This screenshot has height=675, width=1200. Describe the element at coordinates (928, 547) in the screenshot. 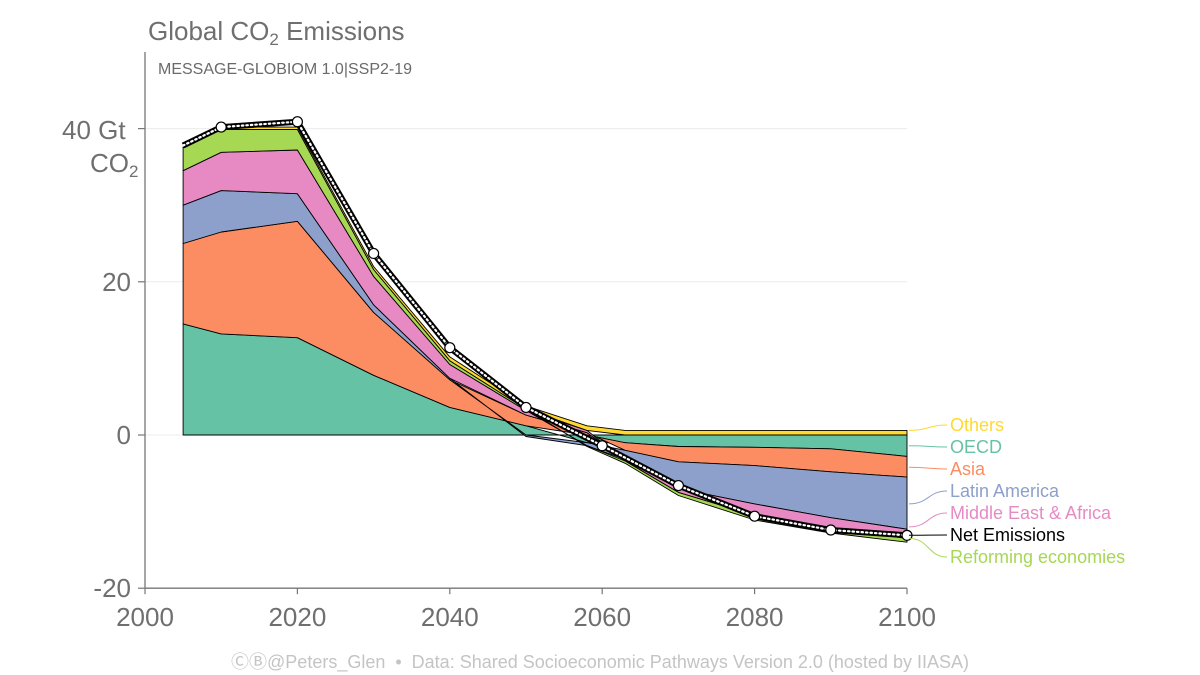

I see `legend-connector-reforming-economies` at that location.